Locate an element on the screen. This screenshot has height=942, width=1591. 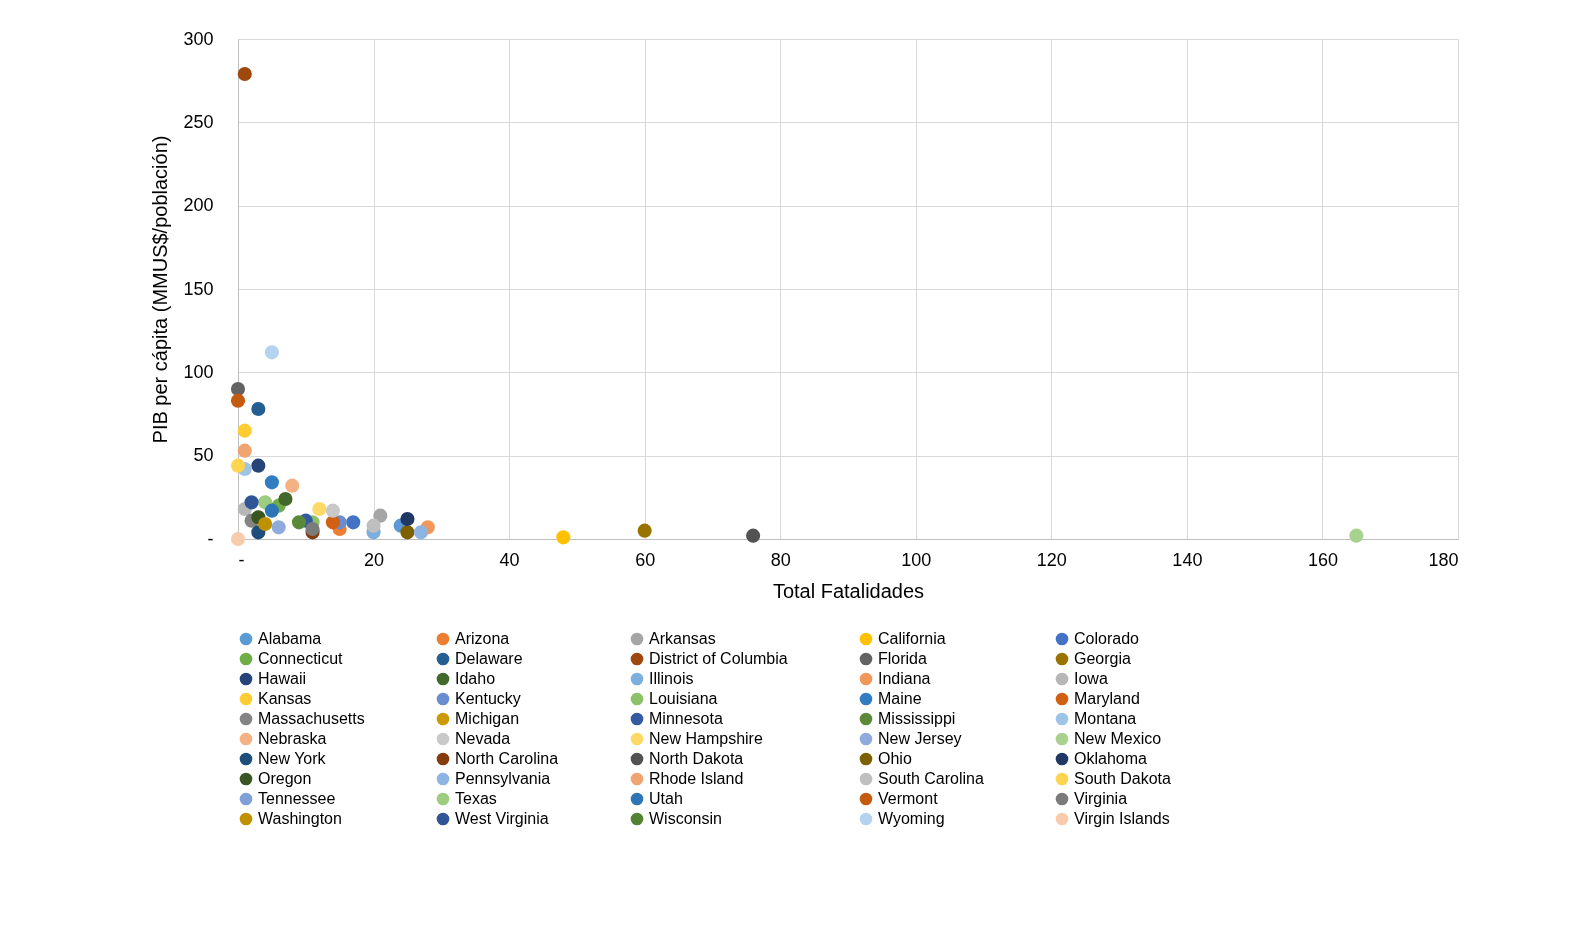
legend-label: New Jersey is located at coordinates (920, 738).